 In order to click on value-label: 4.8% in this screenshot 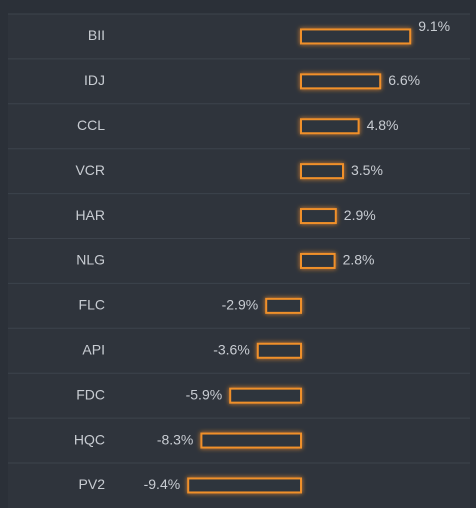, I will do `click(383, 125)`.